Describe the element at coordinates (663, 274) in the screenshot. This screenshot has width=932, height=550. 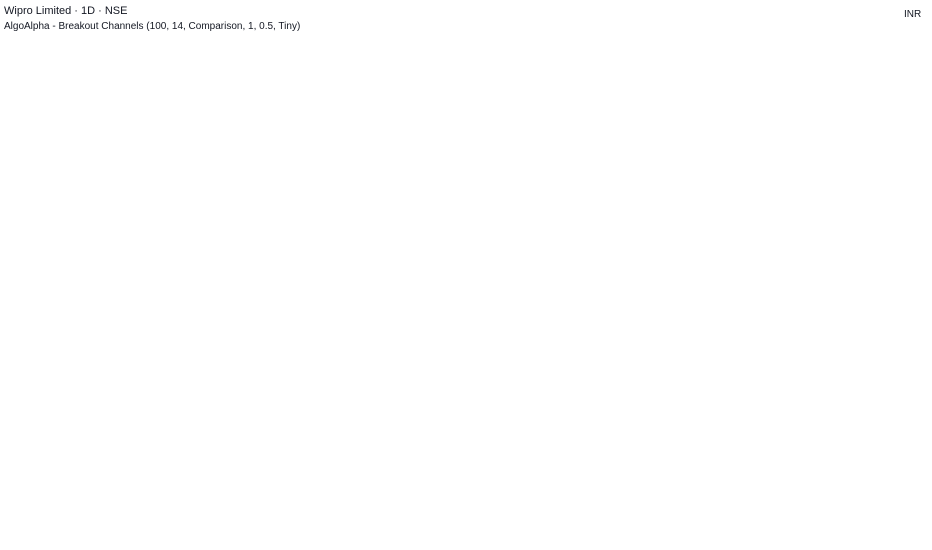
I see `trend-dotted` at that location.